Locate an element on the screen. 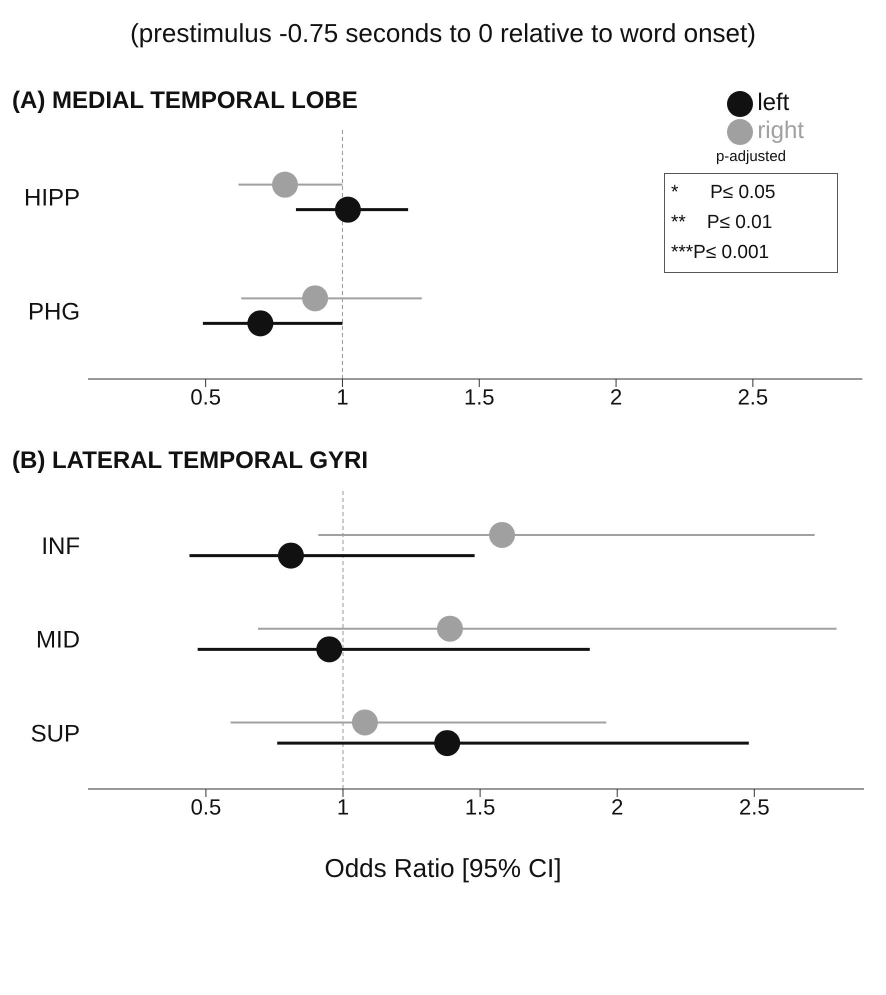 The image size is (886, 995). annotation: ***P≤ 0.001 is located at coordinates (720, 253).